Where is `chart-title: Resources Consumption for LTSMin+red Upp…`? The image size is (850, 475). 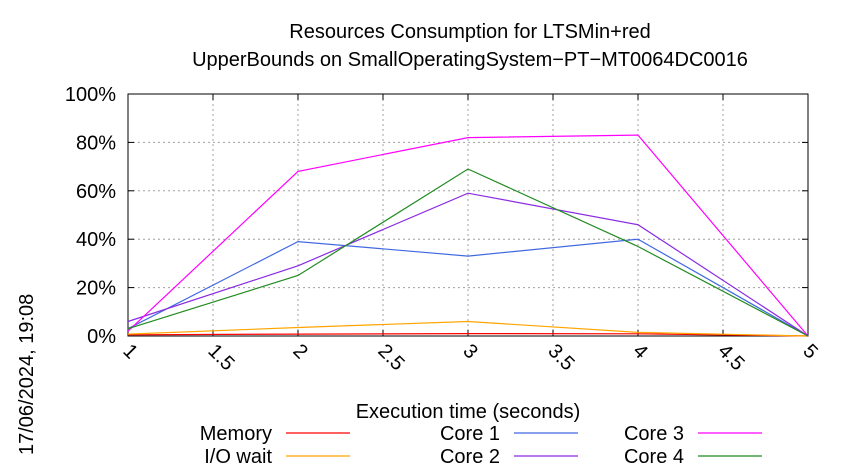 chart-title: Resources Consumption for LTSMin+red Upp… is located at coordinates (470, 46).